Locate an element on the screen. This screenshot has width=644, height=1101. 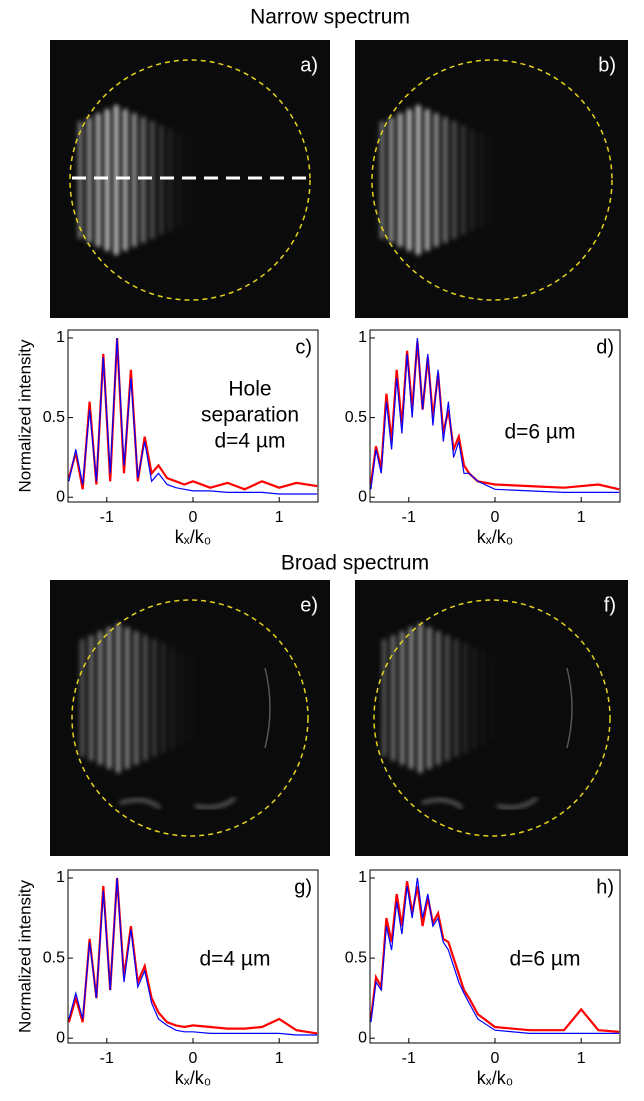
panel-label: g) is located at coordinates (303, 887).